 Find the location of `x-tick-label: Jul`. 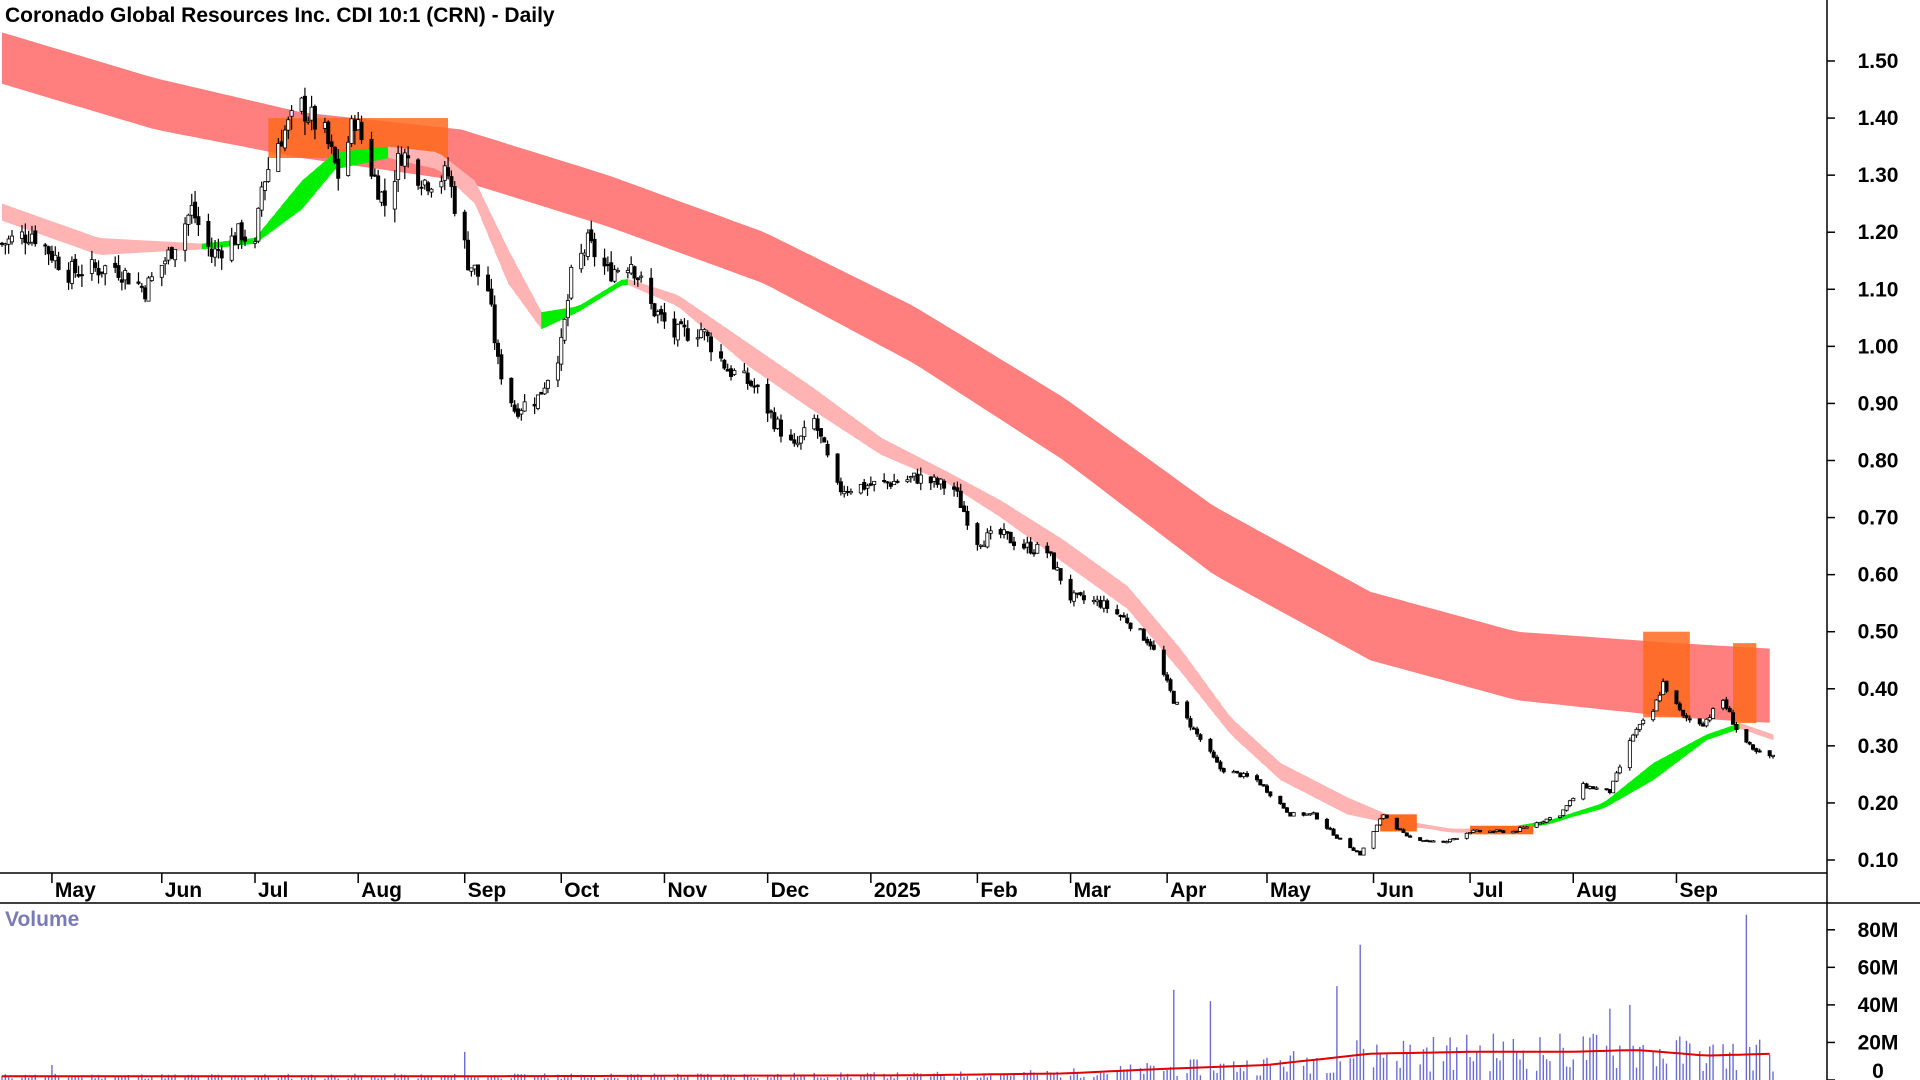

x-tick-label: Jul is located at coordinates (273, 890).